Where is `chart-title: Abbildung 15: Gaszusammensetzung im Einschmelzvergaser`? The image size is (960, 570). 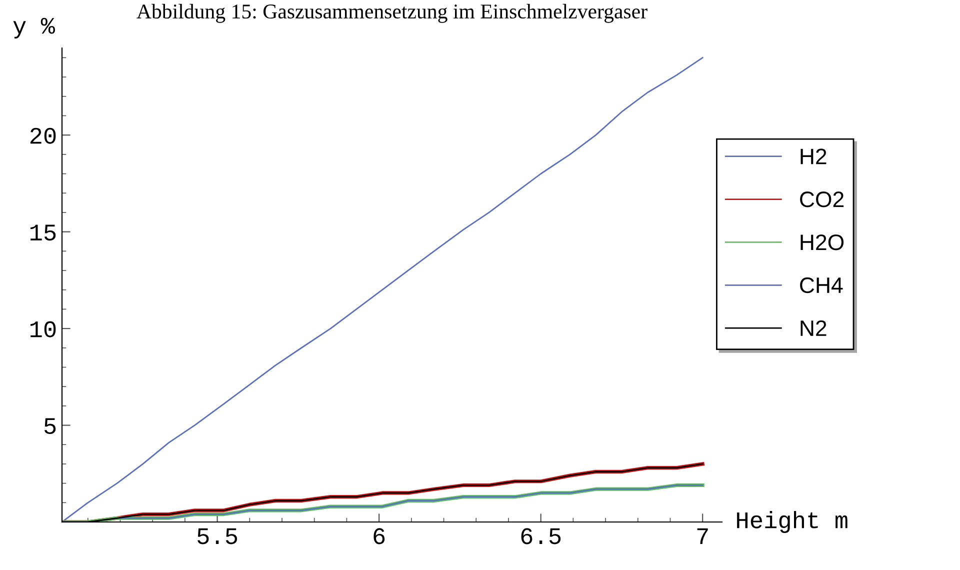 chart-title: Abbildung 15: Gaszusammensetzung im Einschmelzvergaser is located at coordinates (392, 13).